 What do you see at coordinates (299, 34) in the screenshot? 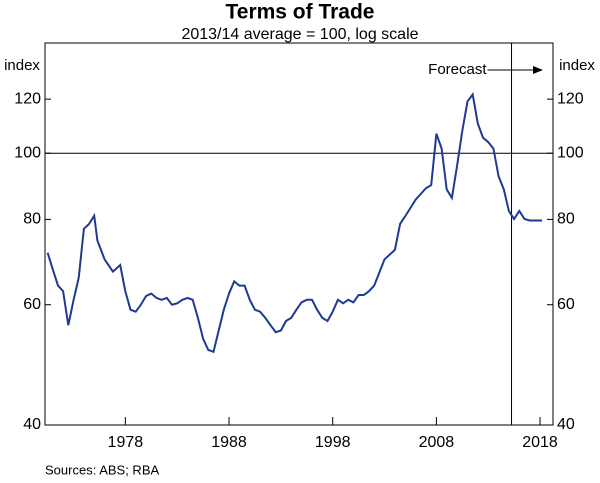
I see `chart-subtitle: 2013/14 average = 100, log scale` at bounding box center [299, 34].